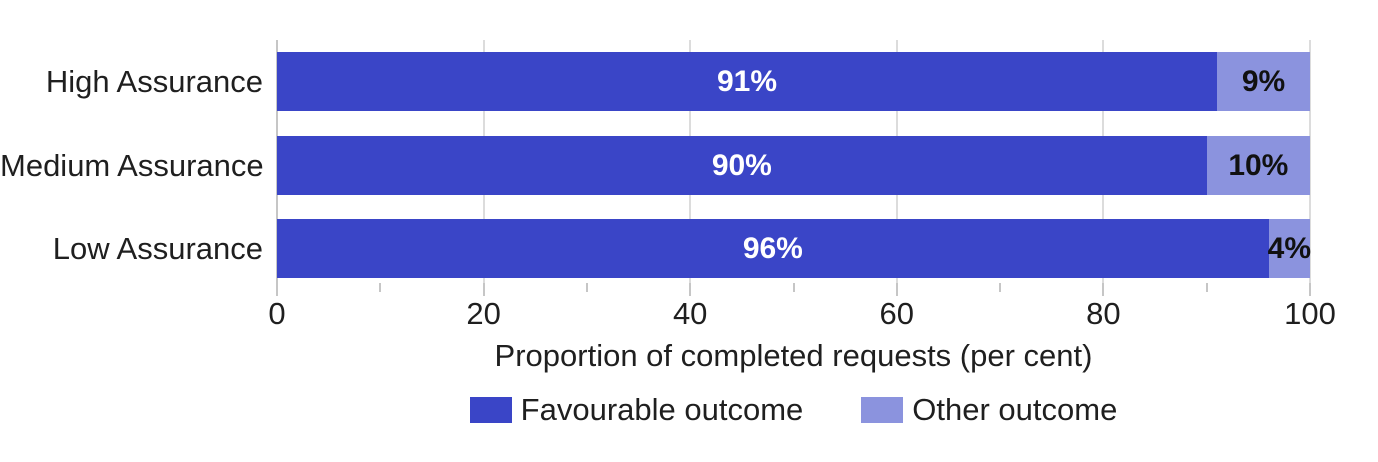 The width and height of the screenshot is (1378, 462). I want to click on bar-value-label: 10%, so click(1258, 165).